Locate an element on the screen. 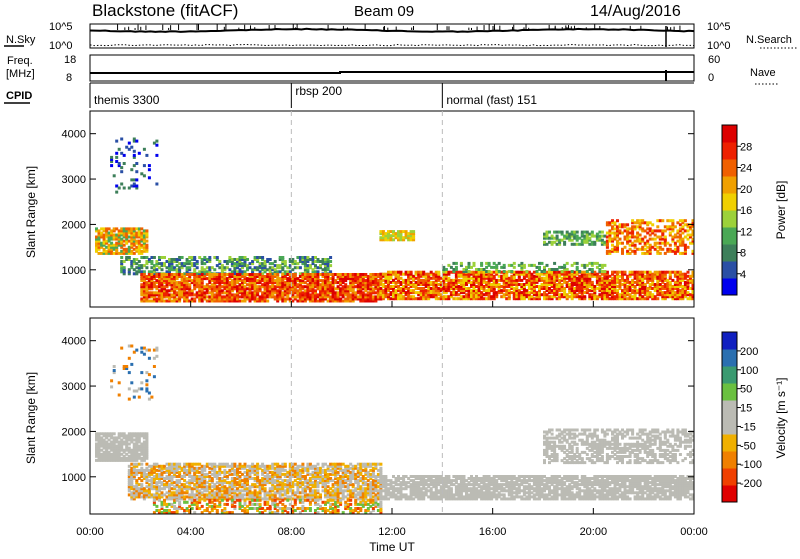  nave-tick-top: 60 is located at coordinates (714, 60).